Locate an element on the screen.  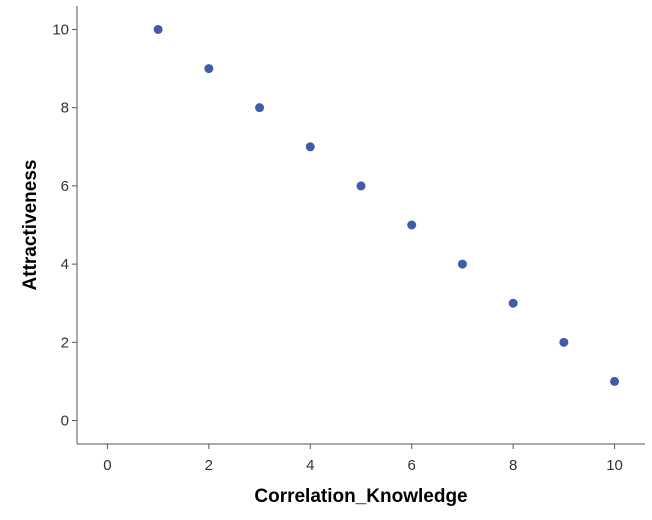
y-tick-label: 10 is located at coordinates (60, 29).